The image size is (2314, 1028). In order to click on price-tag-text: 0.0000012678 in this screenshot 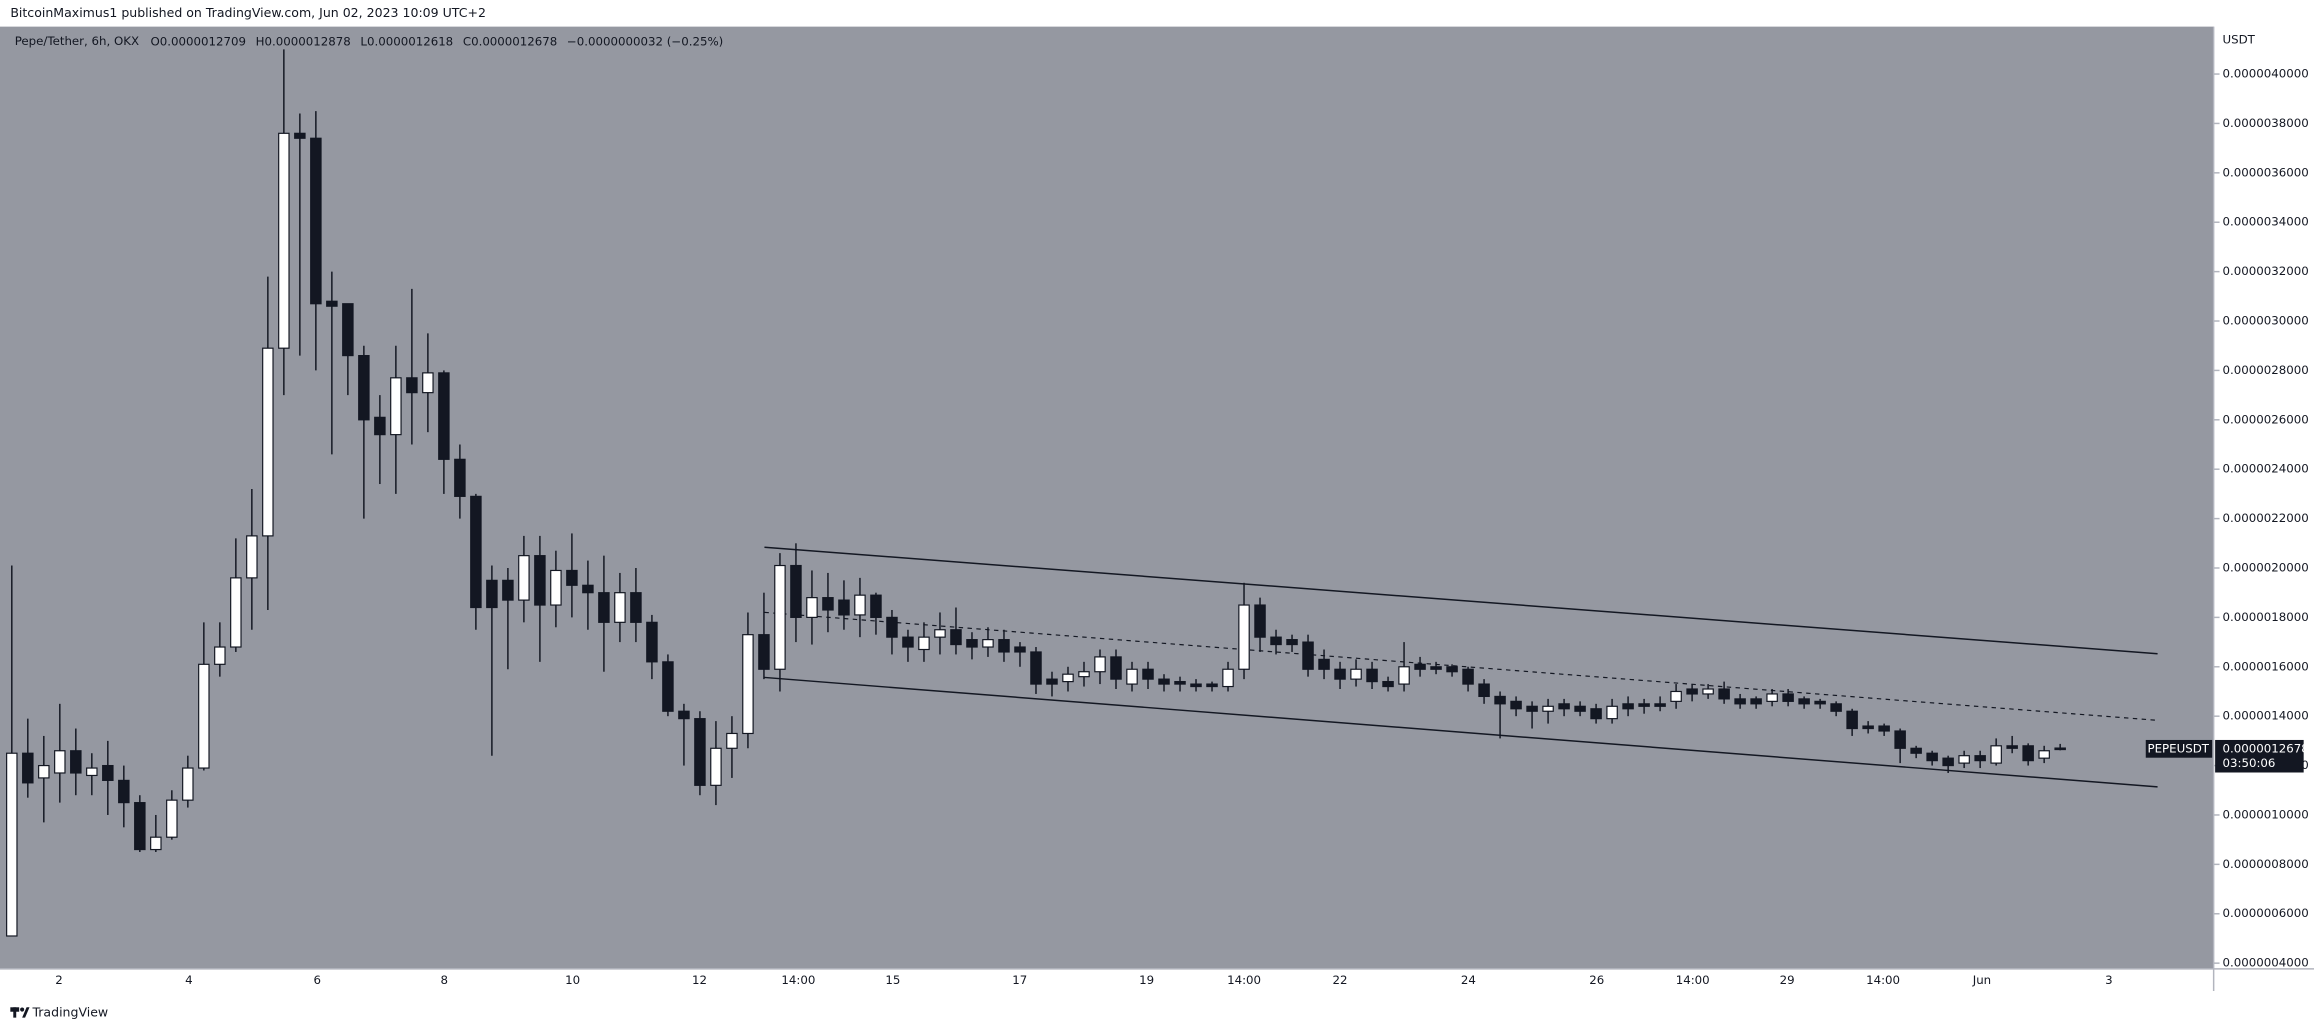, I will do `click(2266, 748)`.